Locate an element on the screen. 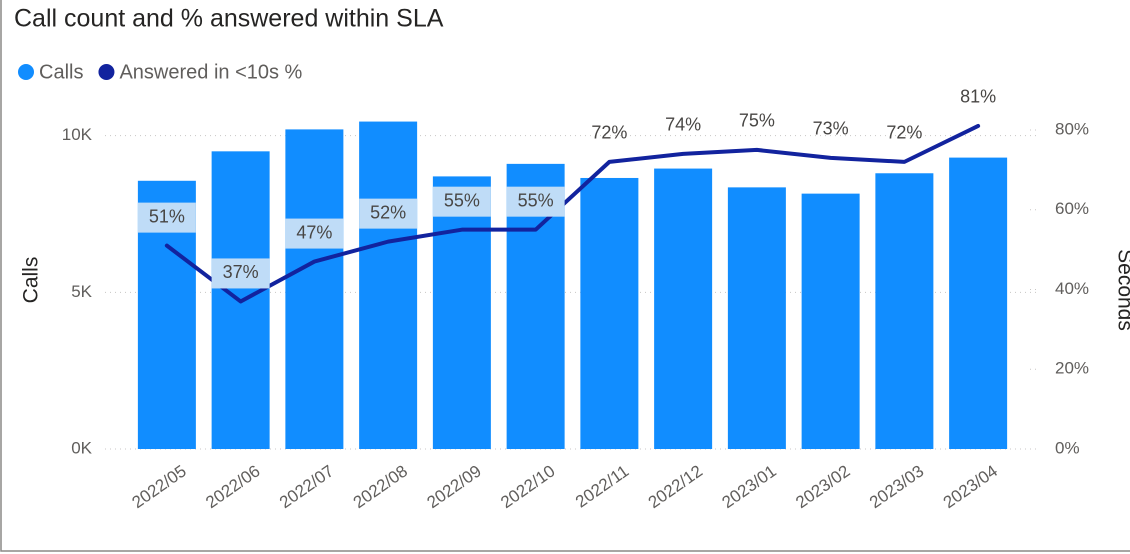  data-label: 52% is located at coordinates (388, 212).